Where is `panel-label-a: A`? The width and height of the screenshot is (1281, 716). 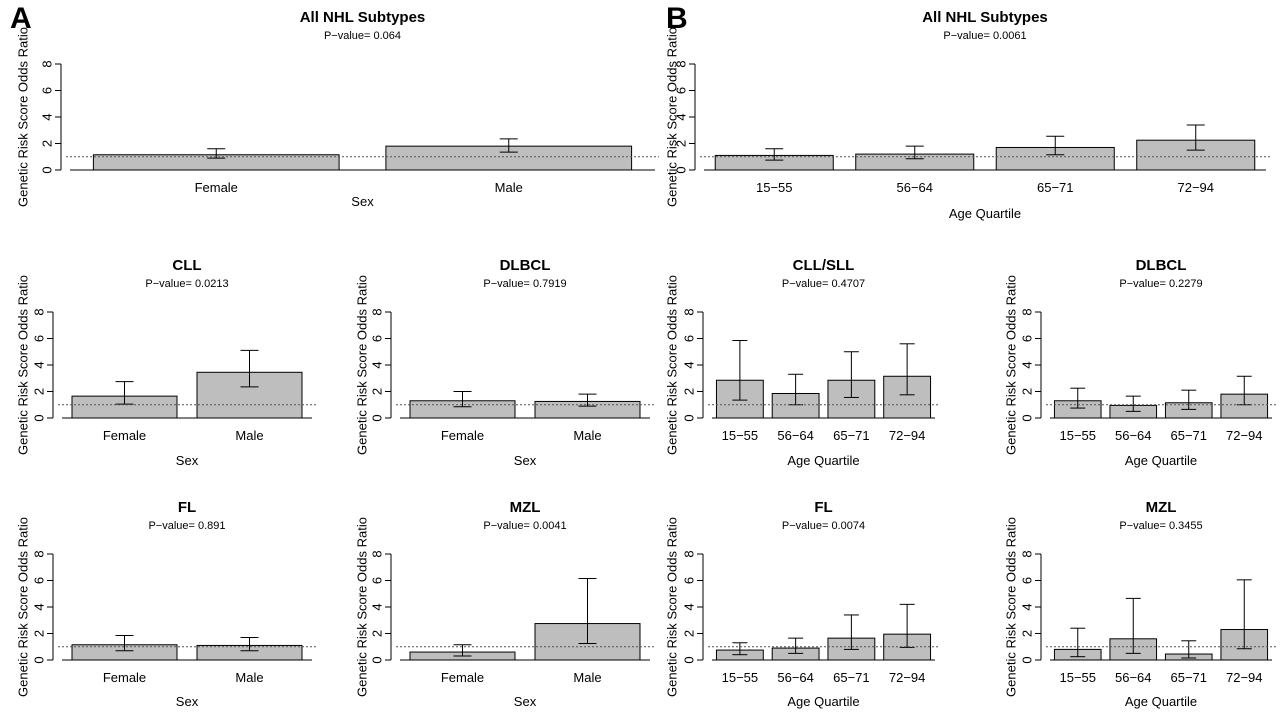
panel-label-a: A is located at coordinates (21, 18).